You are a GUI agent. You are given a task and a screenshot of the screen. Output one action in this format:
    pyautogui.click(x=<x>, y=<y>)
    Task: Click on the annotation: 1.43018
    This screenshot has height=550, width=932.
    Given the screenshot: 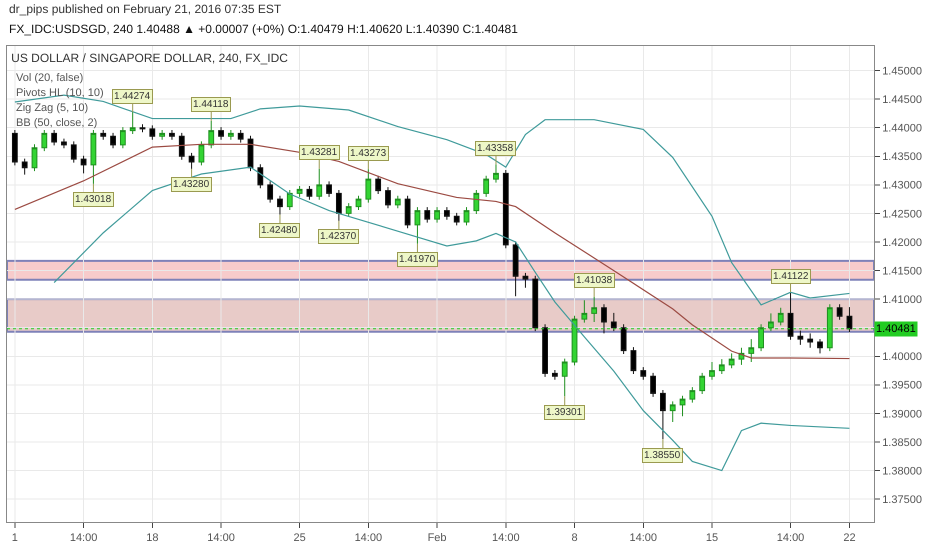 What is the action you would take?
    pyautogui.click(x=93, y=199)
    